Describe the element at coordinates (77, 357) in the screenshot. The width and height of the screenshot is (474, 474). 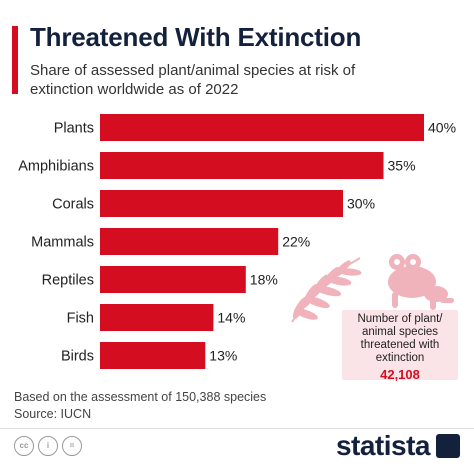
I see `category-label: Birds` at that location.